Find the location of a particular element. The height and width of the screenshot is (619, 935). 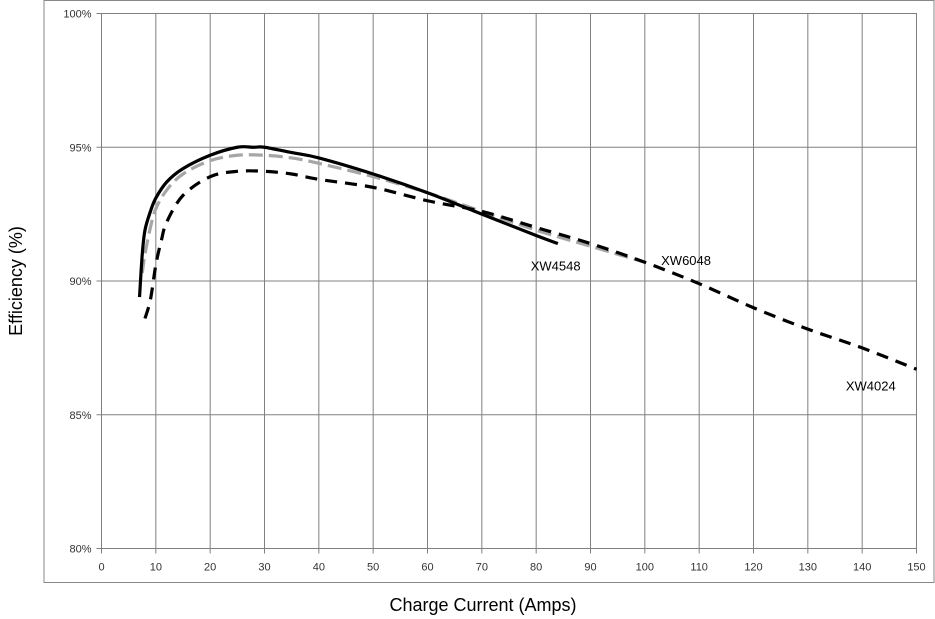

y-tick-label-85: 85% is located at coordinates (80, 416).